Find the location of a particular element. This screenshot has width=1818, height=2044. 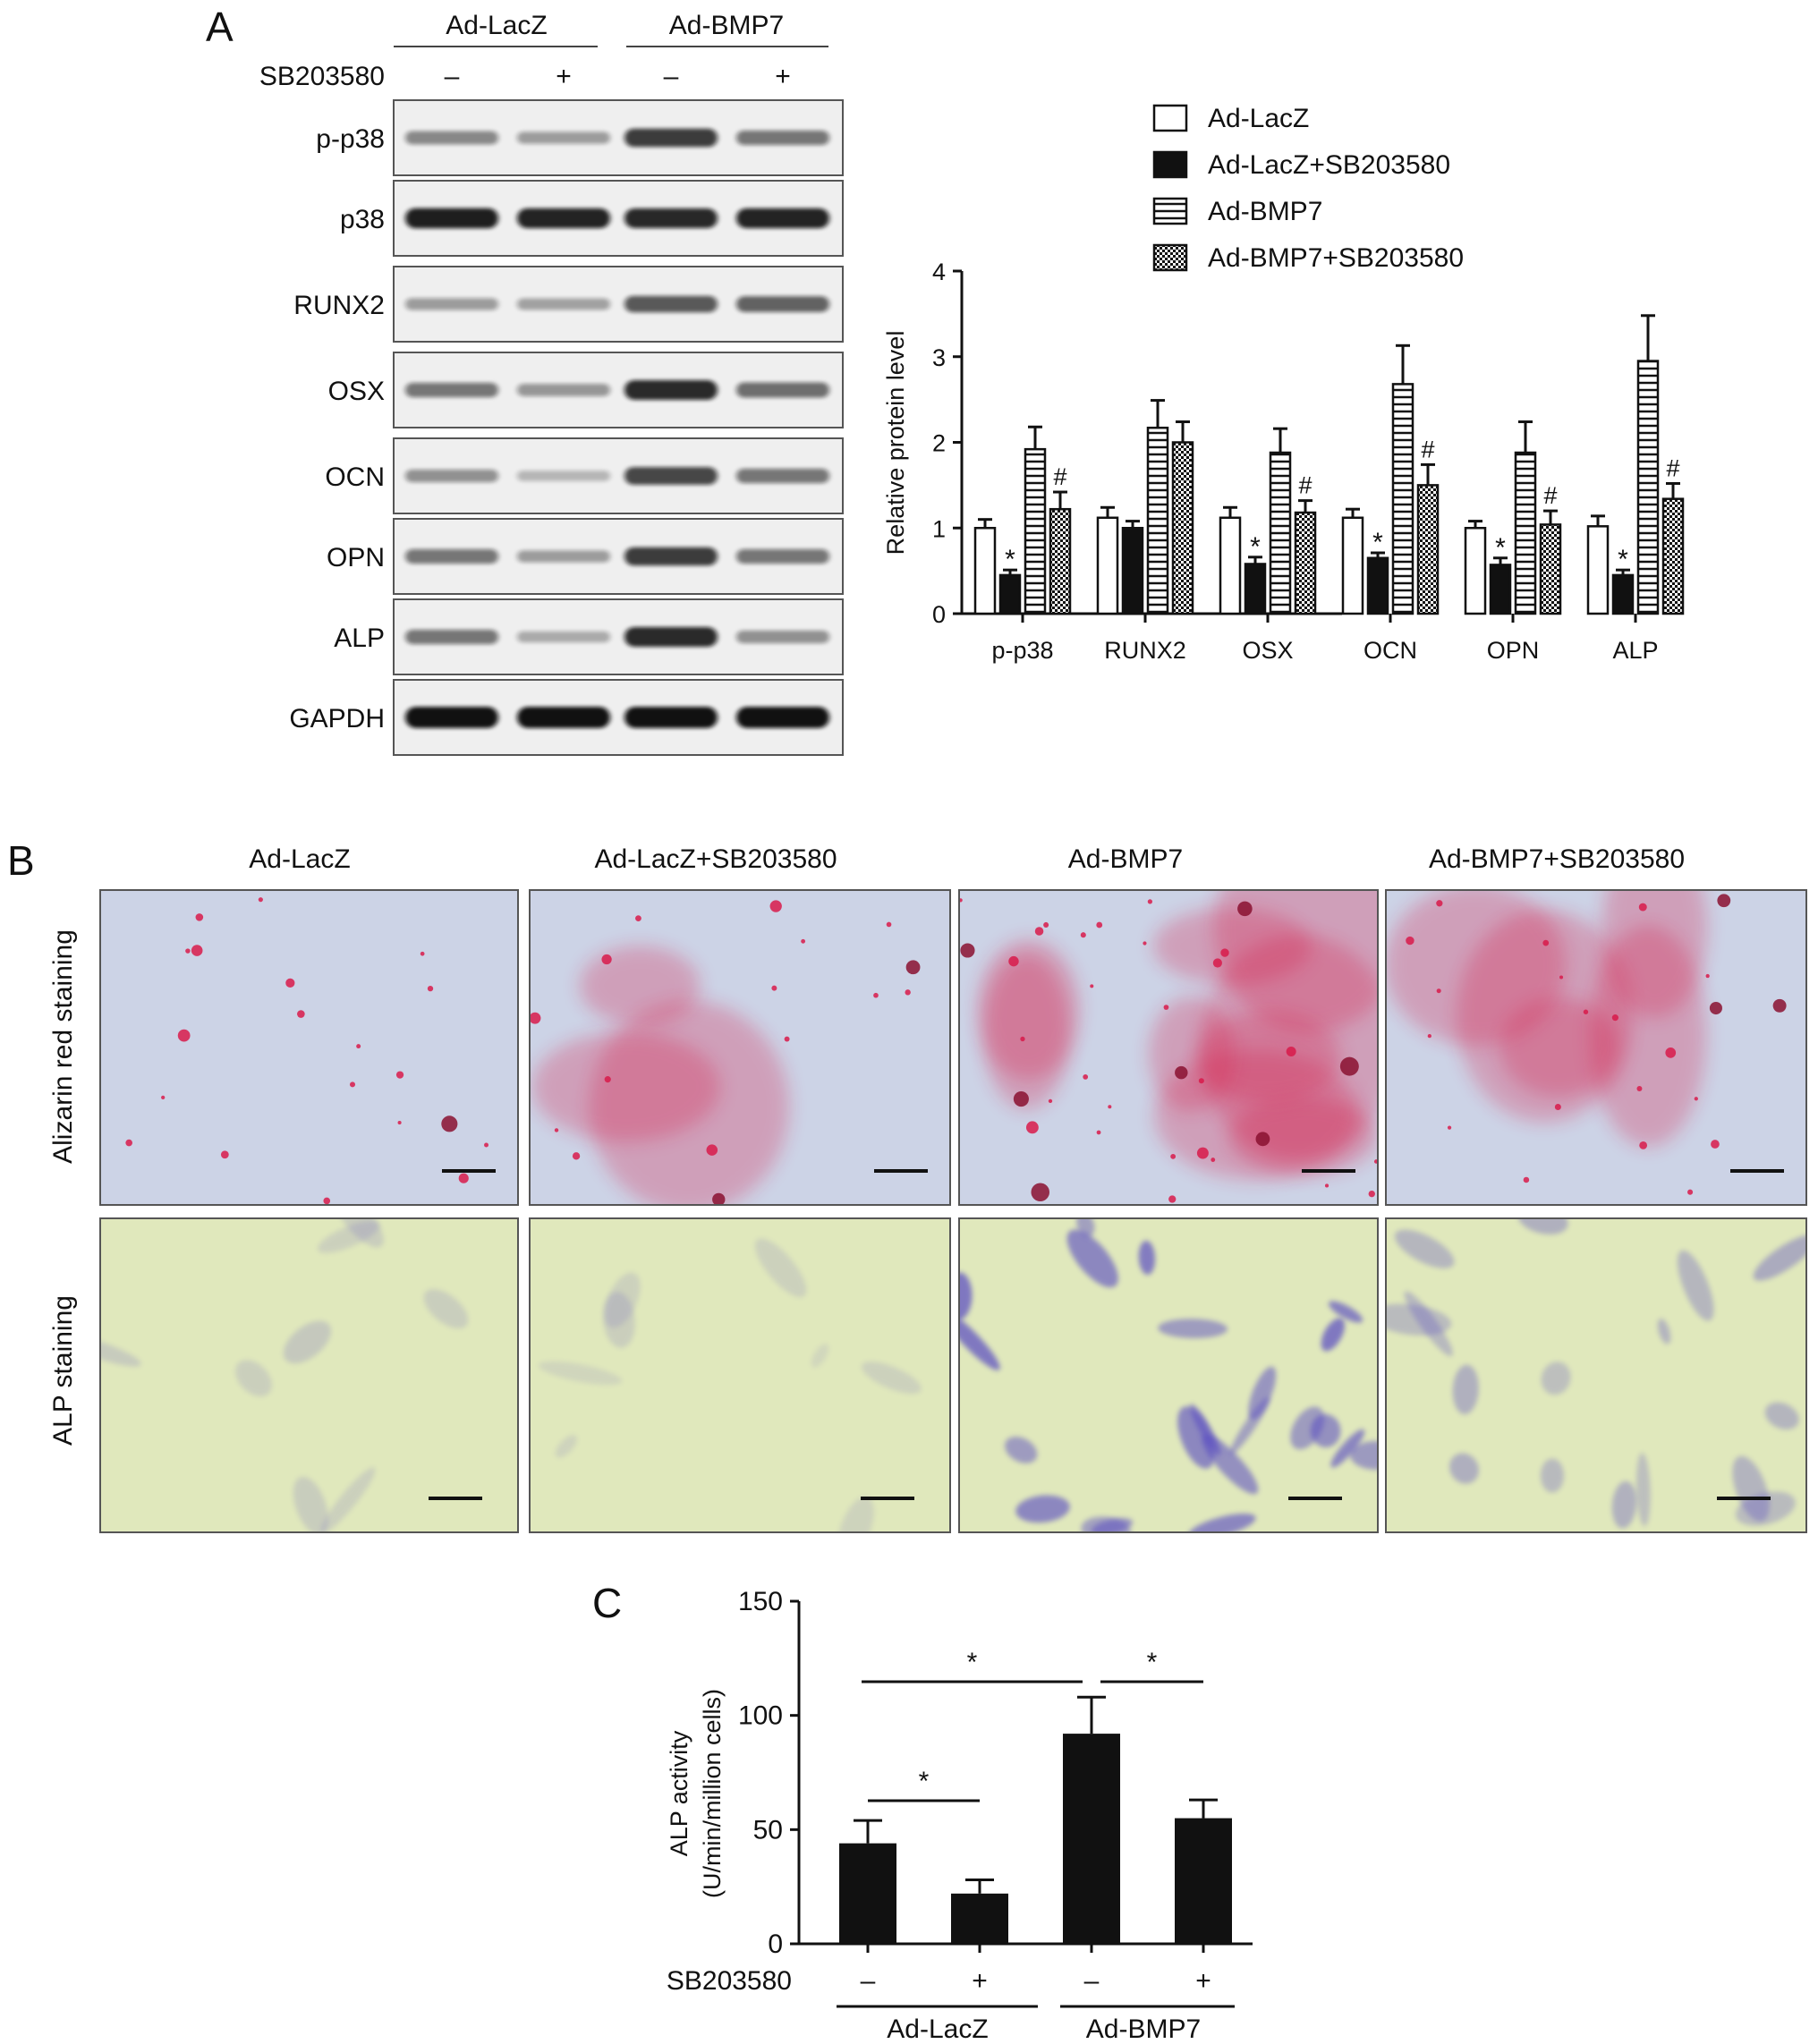

blot-group-label-2: Ad-BMP7 is located at coordinates (726, 25).